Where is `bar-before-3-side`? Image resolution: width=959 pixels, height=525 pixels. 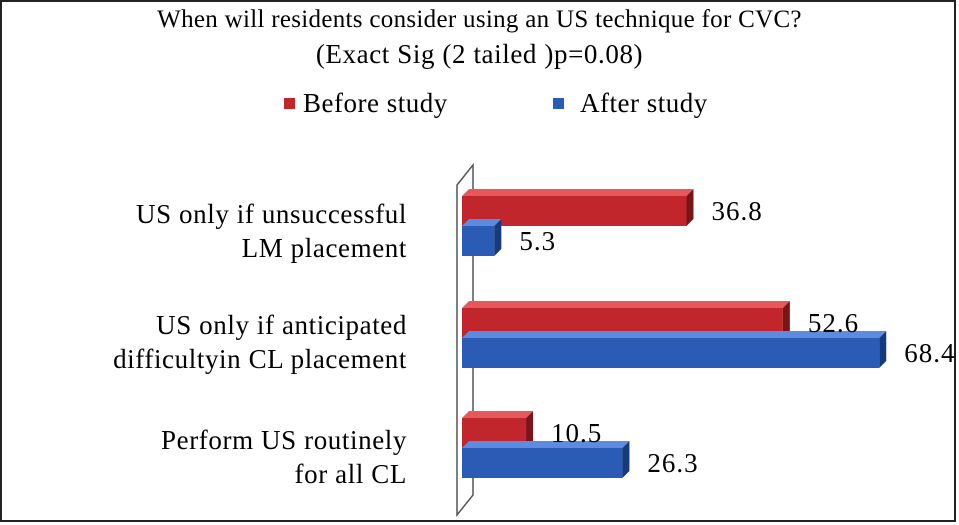
bar-before-3-side is located at coordinates (530, 429).